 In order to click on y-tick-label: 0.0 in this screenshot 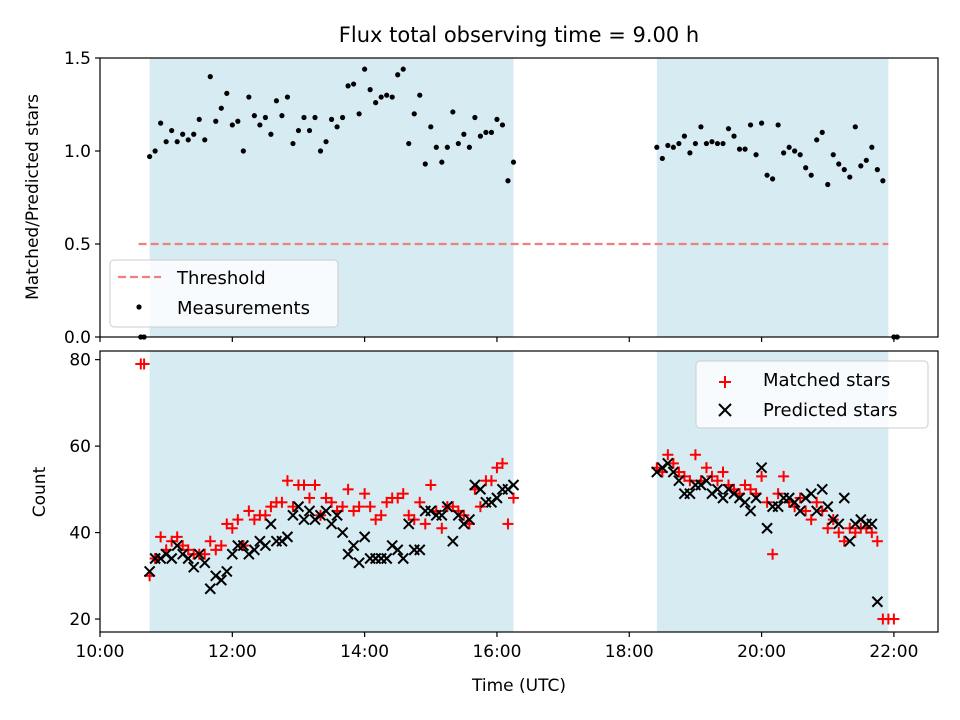, I will do `click(77, 338)`.